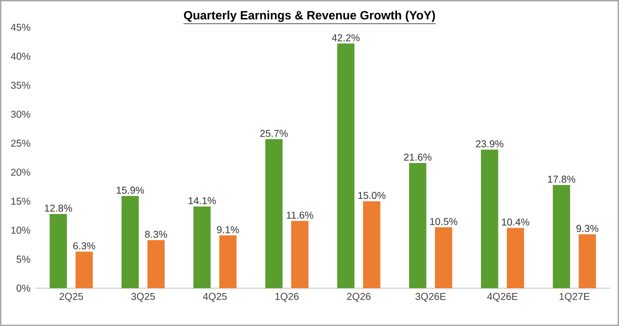 The image size is (619, 326). Describe the element at coordinates (575, 297) in the screenshot. I see `x-tick-label: 1Q27E` at that location.